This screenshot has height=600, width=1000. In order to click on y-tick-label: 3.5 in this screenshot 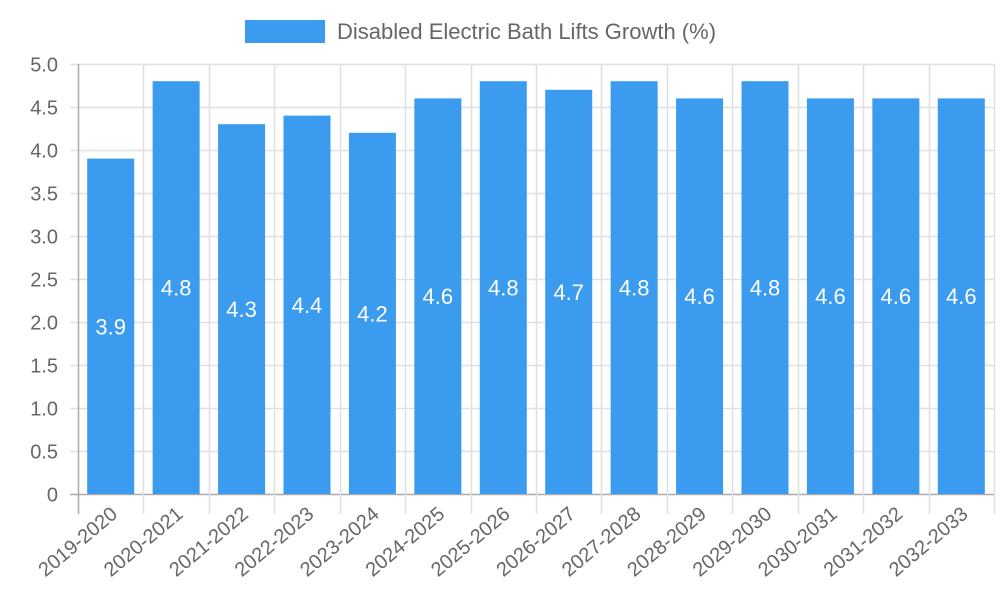, I will do `click(44, 195)`.